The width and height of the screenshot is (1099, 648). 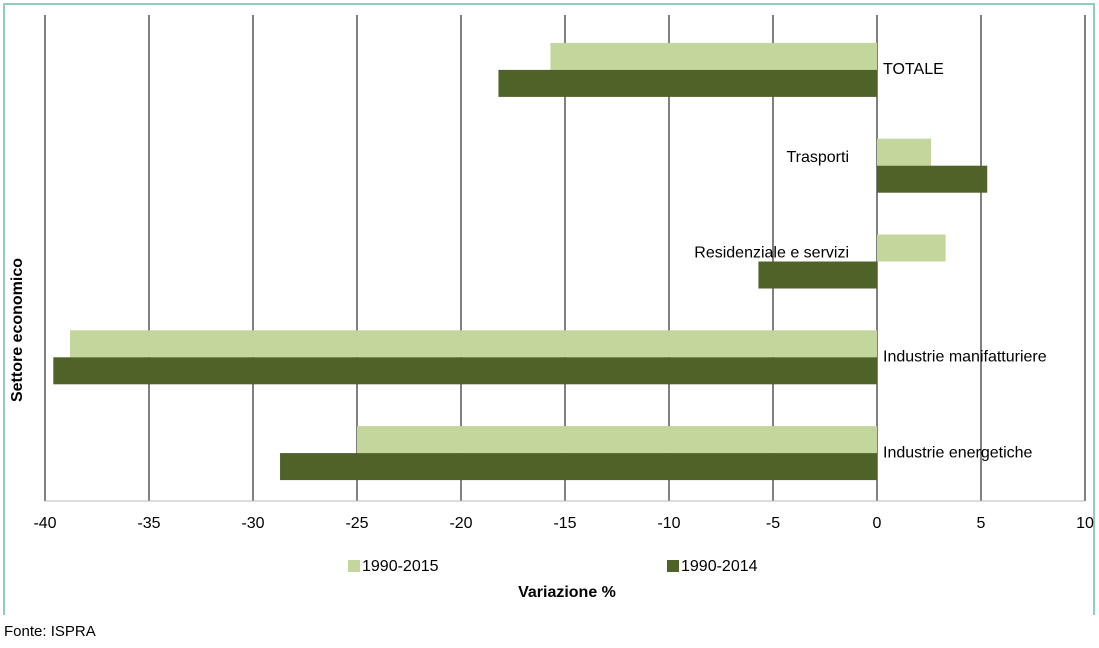 I want to click on x-tick-label: -5, so click(x=773, y=523).